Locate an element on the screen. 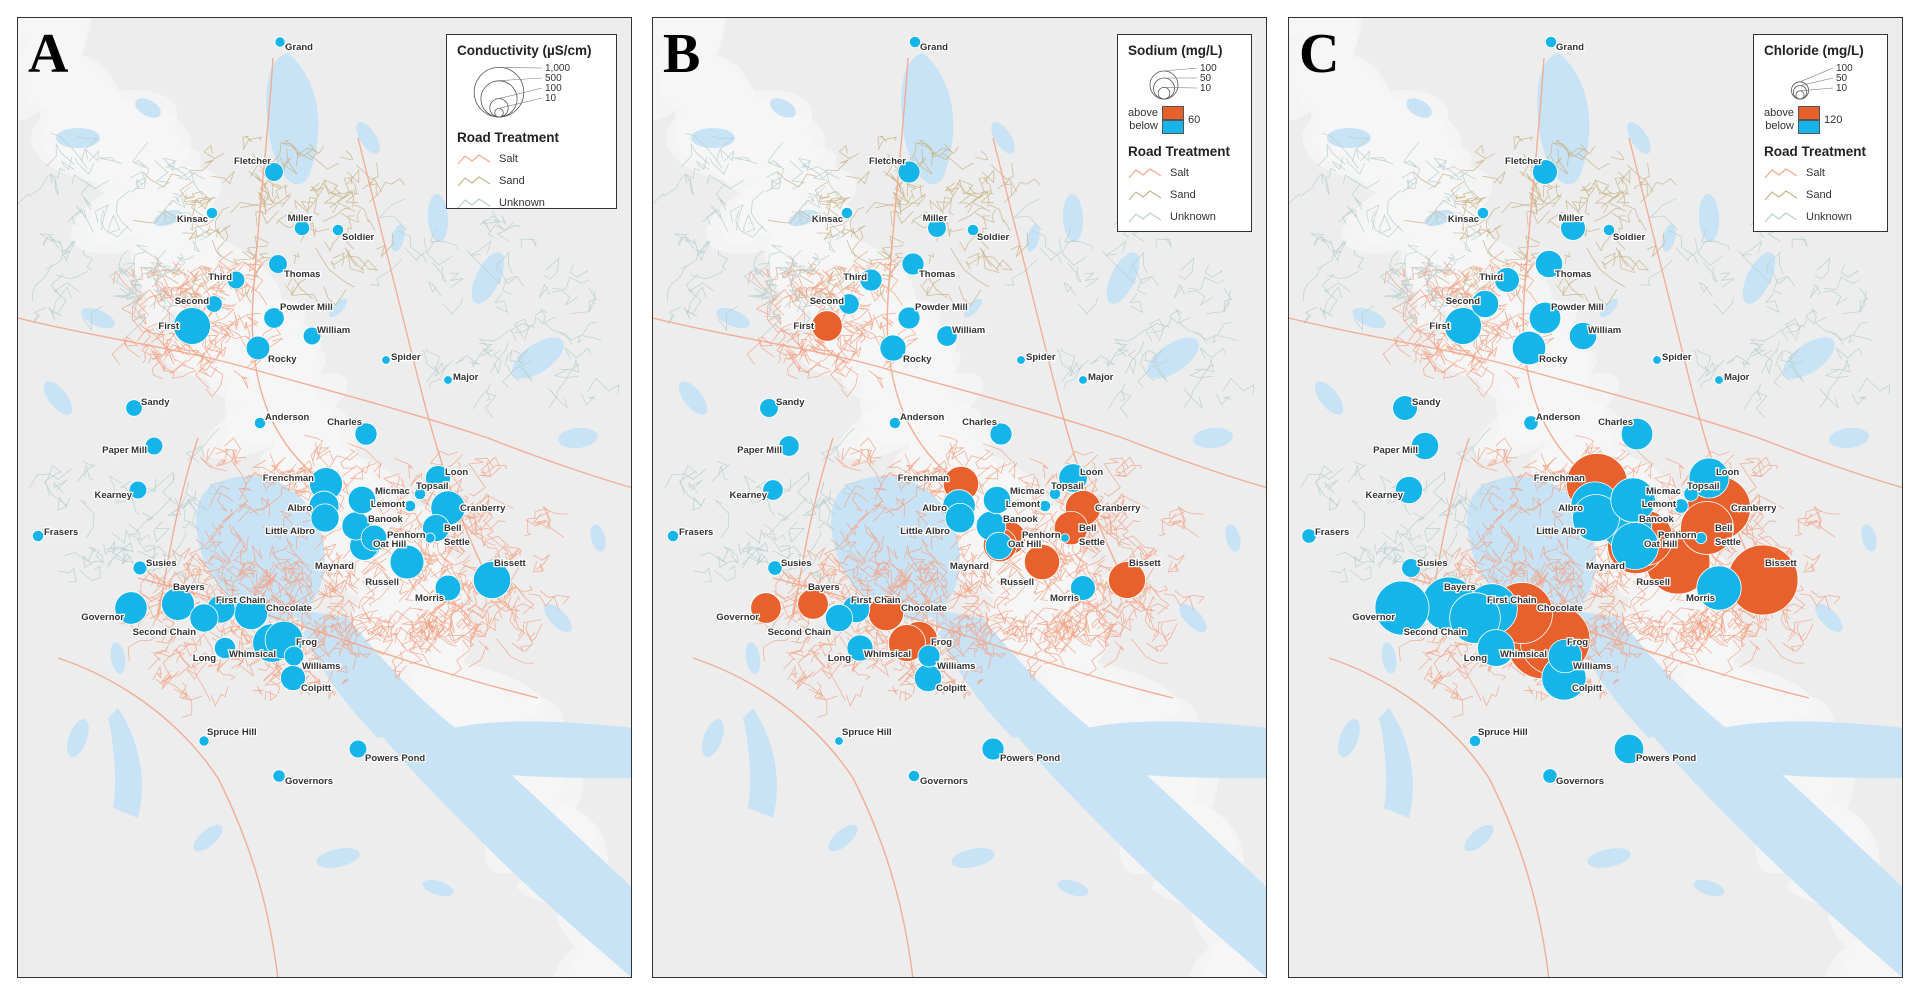  lake-marker-powers-pond is located at coordinates (358, 749).